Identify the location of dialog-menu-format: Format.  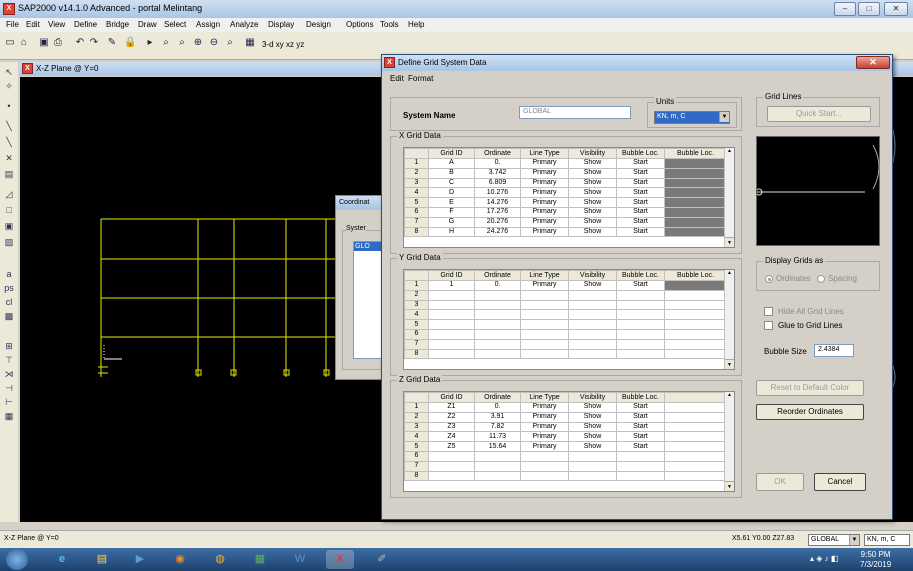
(421, 78).